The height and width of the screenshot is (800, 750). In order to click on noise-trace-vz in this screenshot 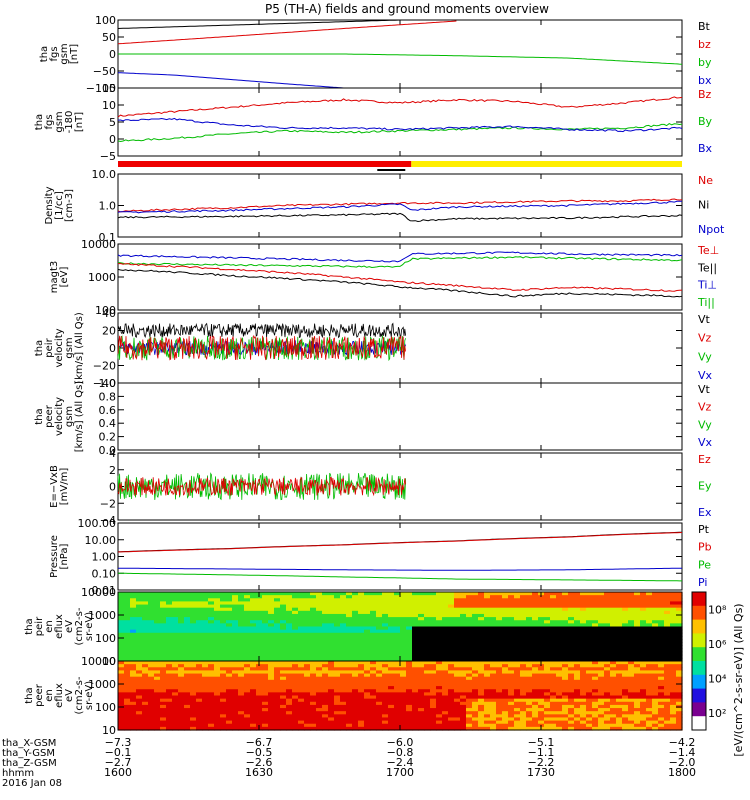, I will do `click(261, 347)`.